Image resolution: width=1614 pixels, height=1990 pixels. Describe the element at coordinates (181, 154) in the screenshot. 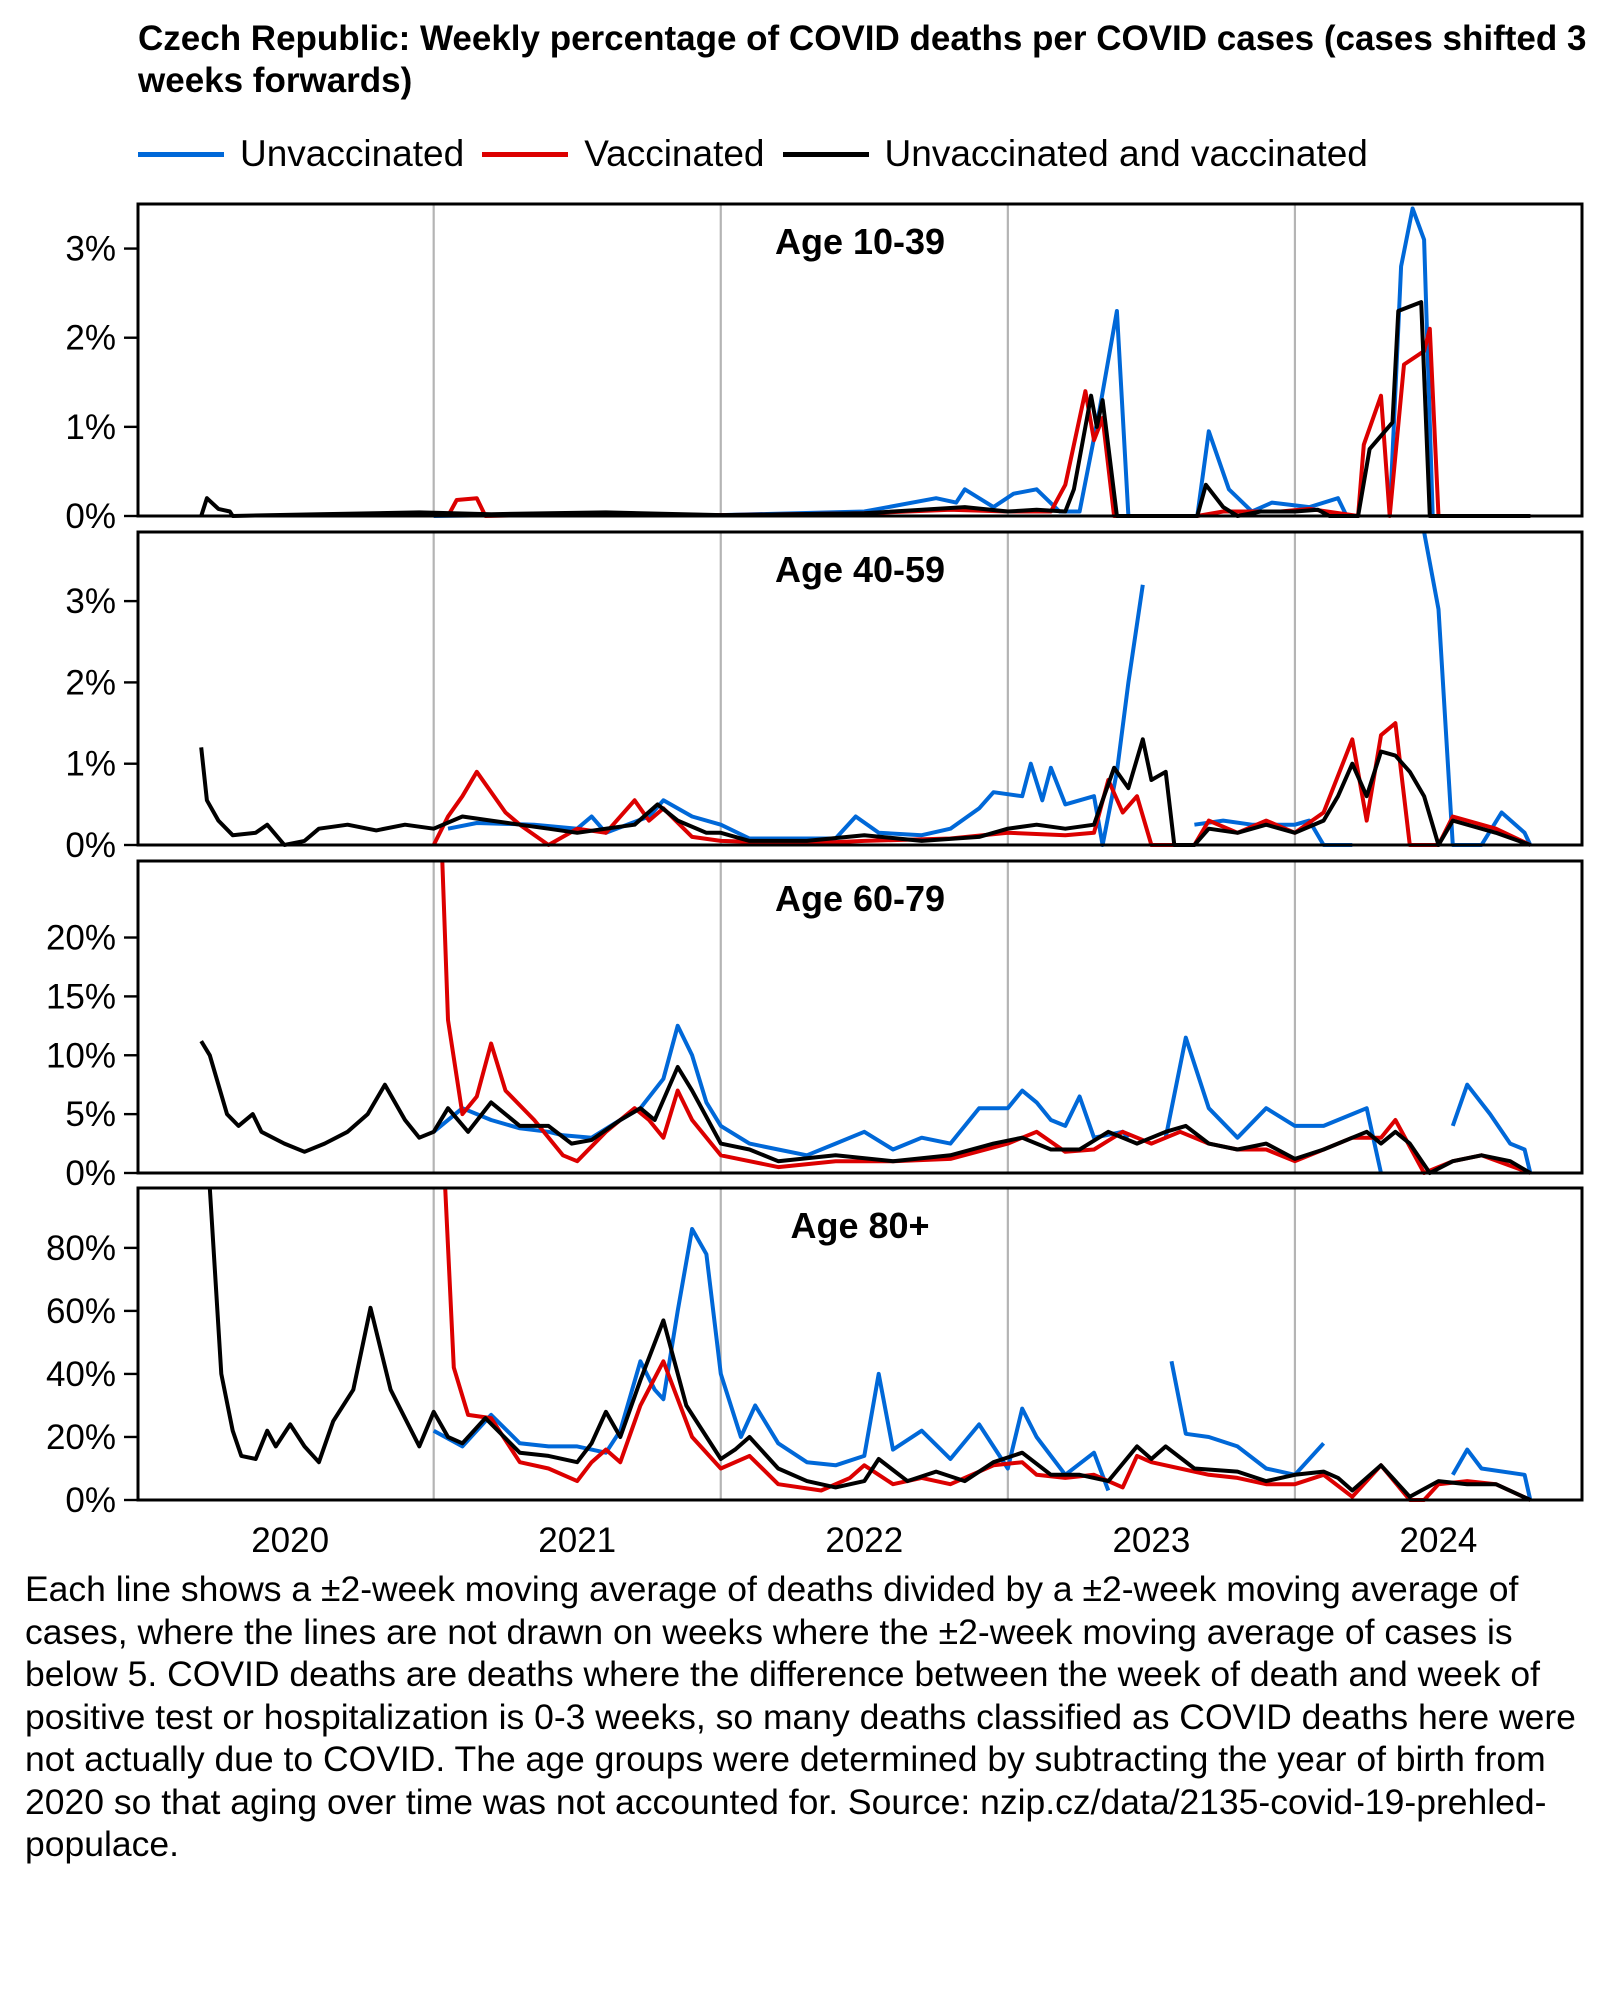

I see `legend-swatch-unvaccinated` at that location.